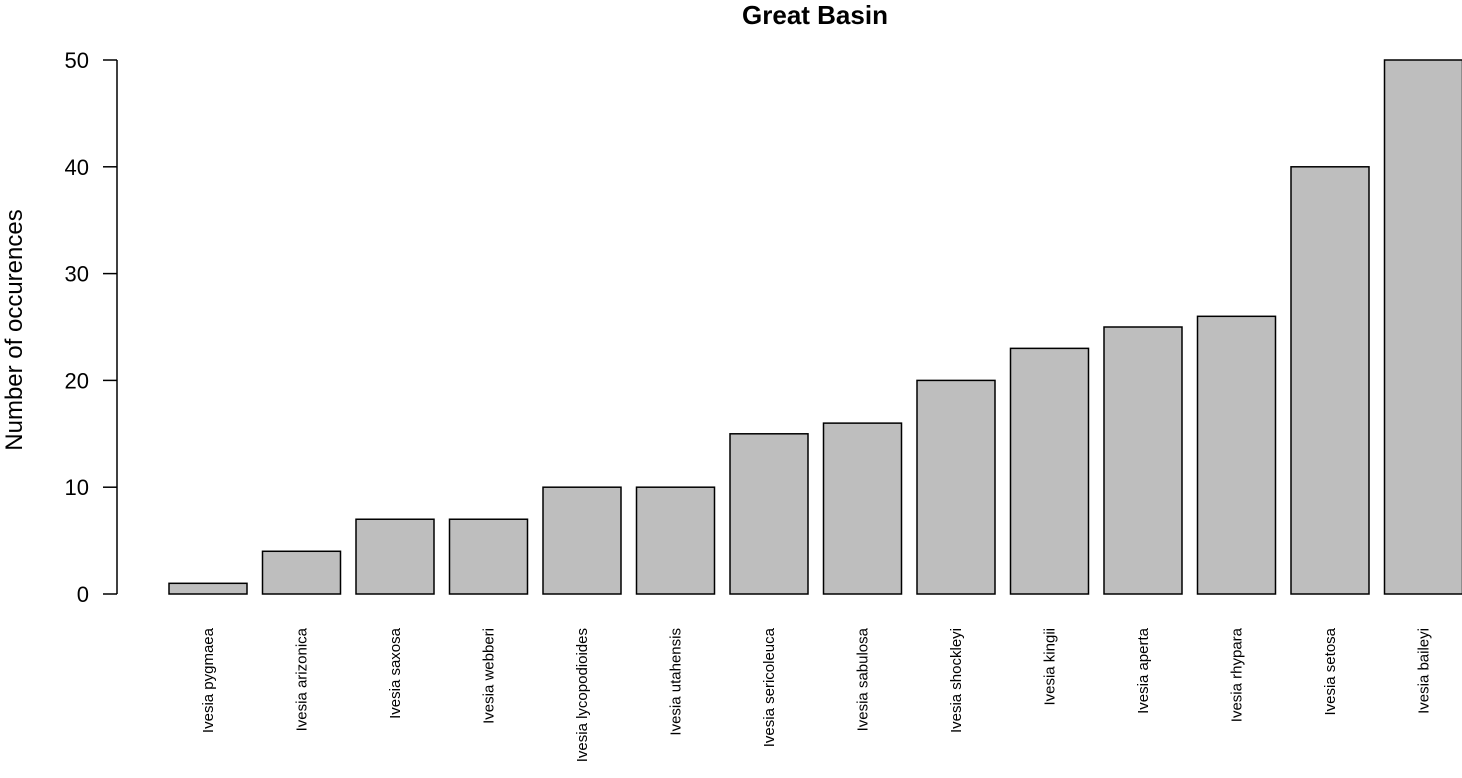  What do you see at coordinates (77, 380) in the screenshot?
I see `y-tick-label: 20` at bounding box center [77, 380].